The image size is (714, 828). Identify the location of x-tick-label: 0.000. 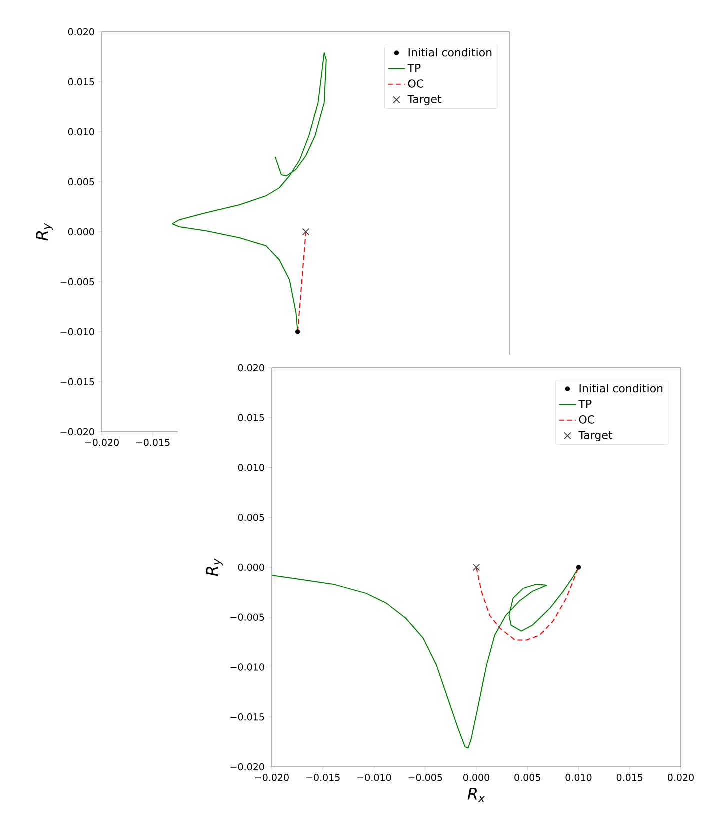
(477, 778).